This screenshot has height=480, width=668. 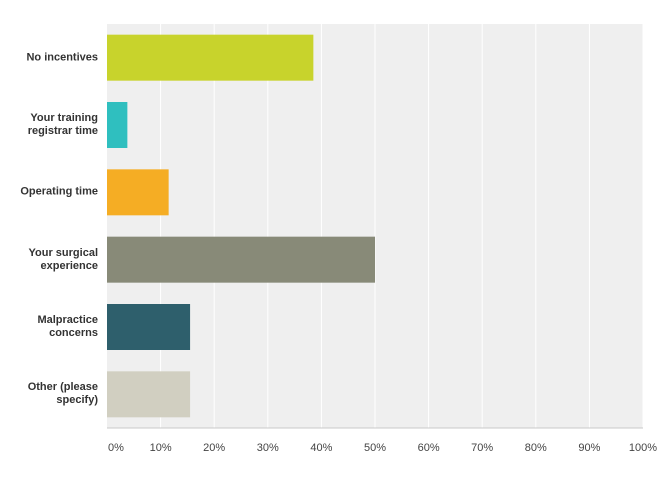 I want to click on x-tick-label: 70%, so click(x=482, y=448).